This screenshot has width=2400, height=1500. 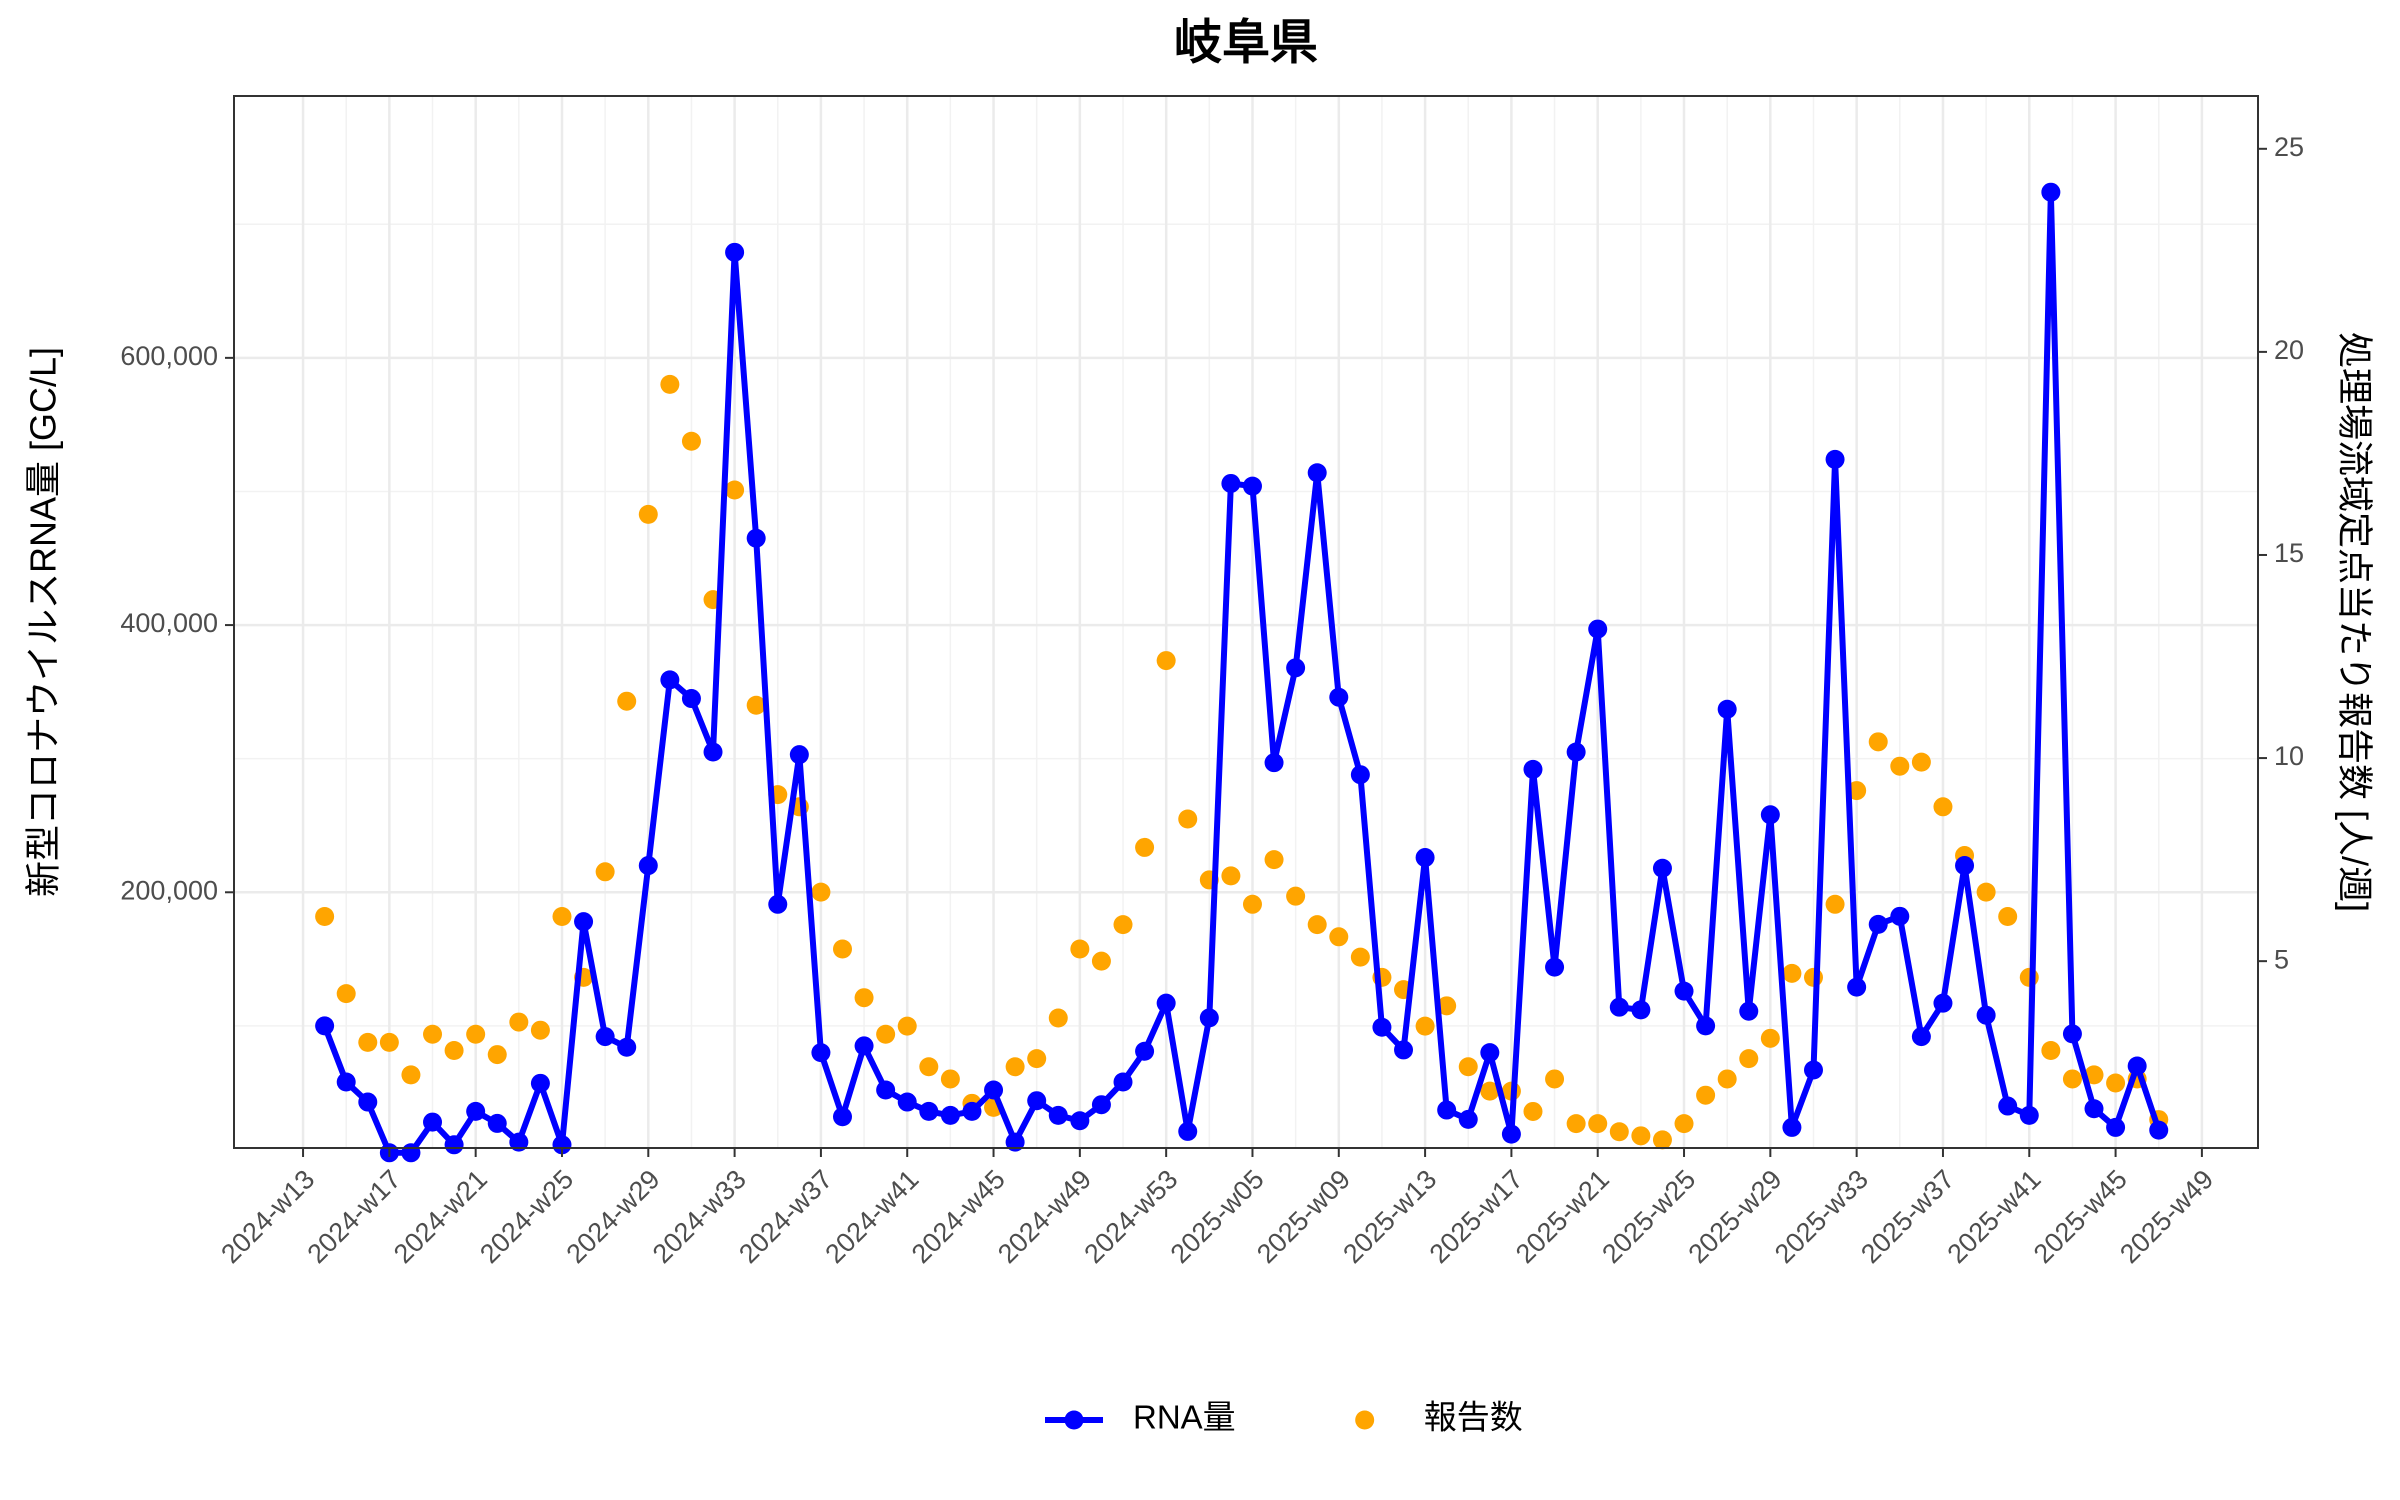 I want to click on chart-title: 岐阜県, so click(x=1246, y=43).